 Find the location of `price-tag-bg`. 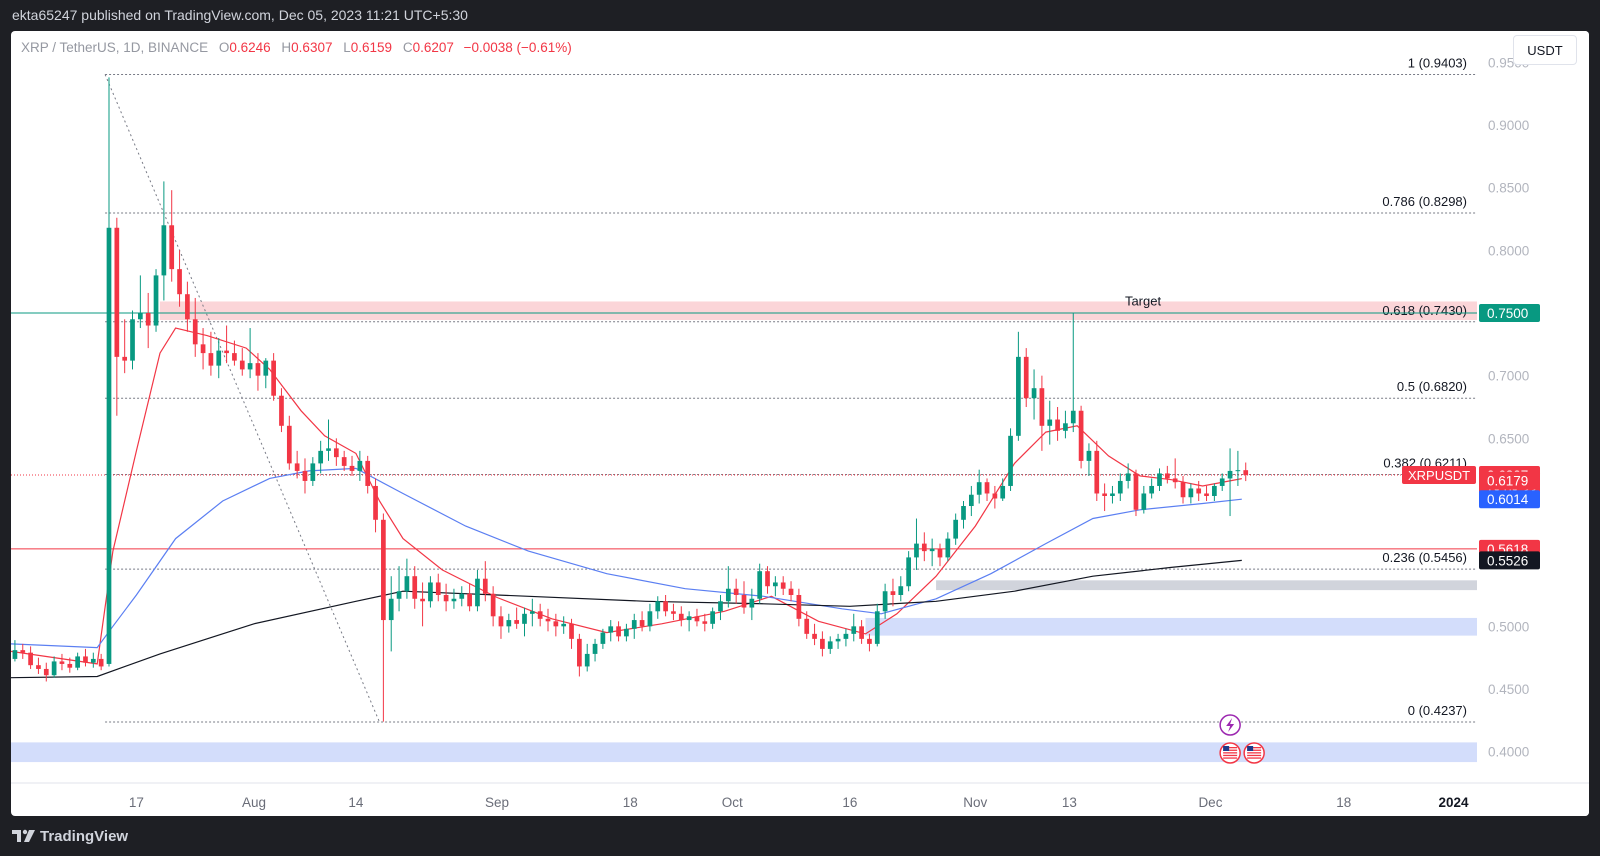

price-tag-bg is located at coordinates (1509, 313).